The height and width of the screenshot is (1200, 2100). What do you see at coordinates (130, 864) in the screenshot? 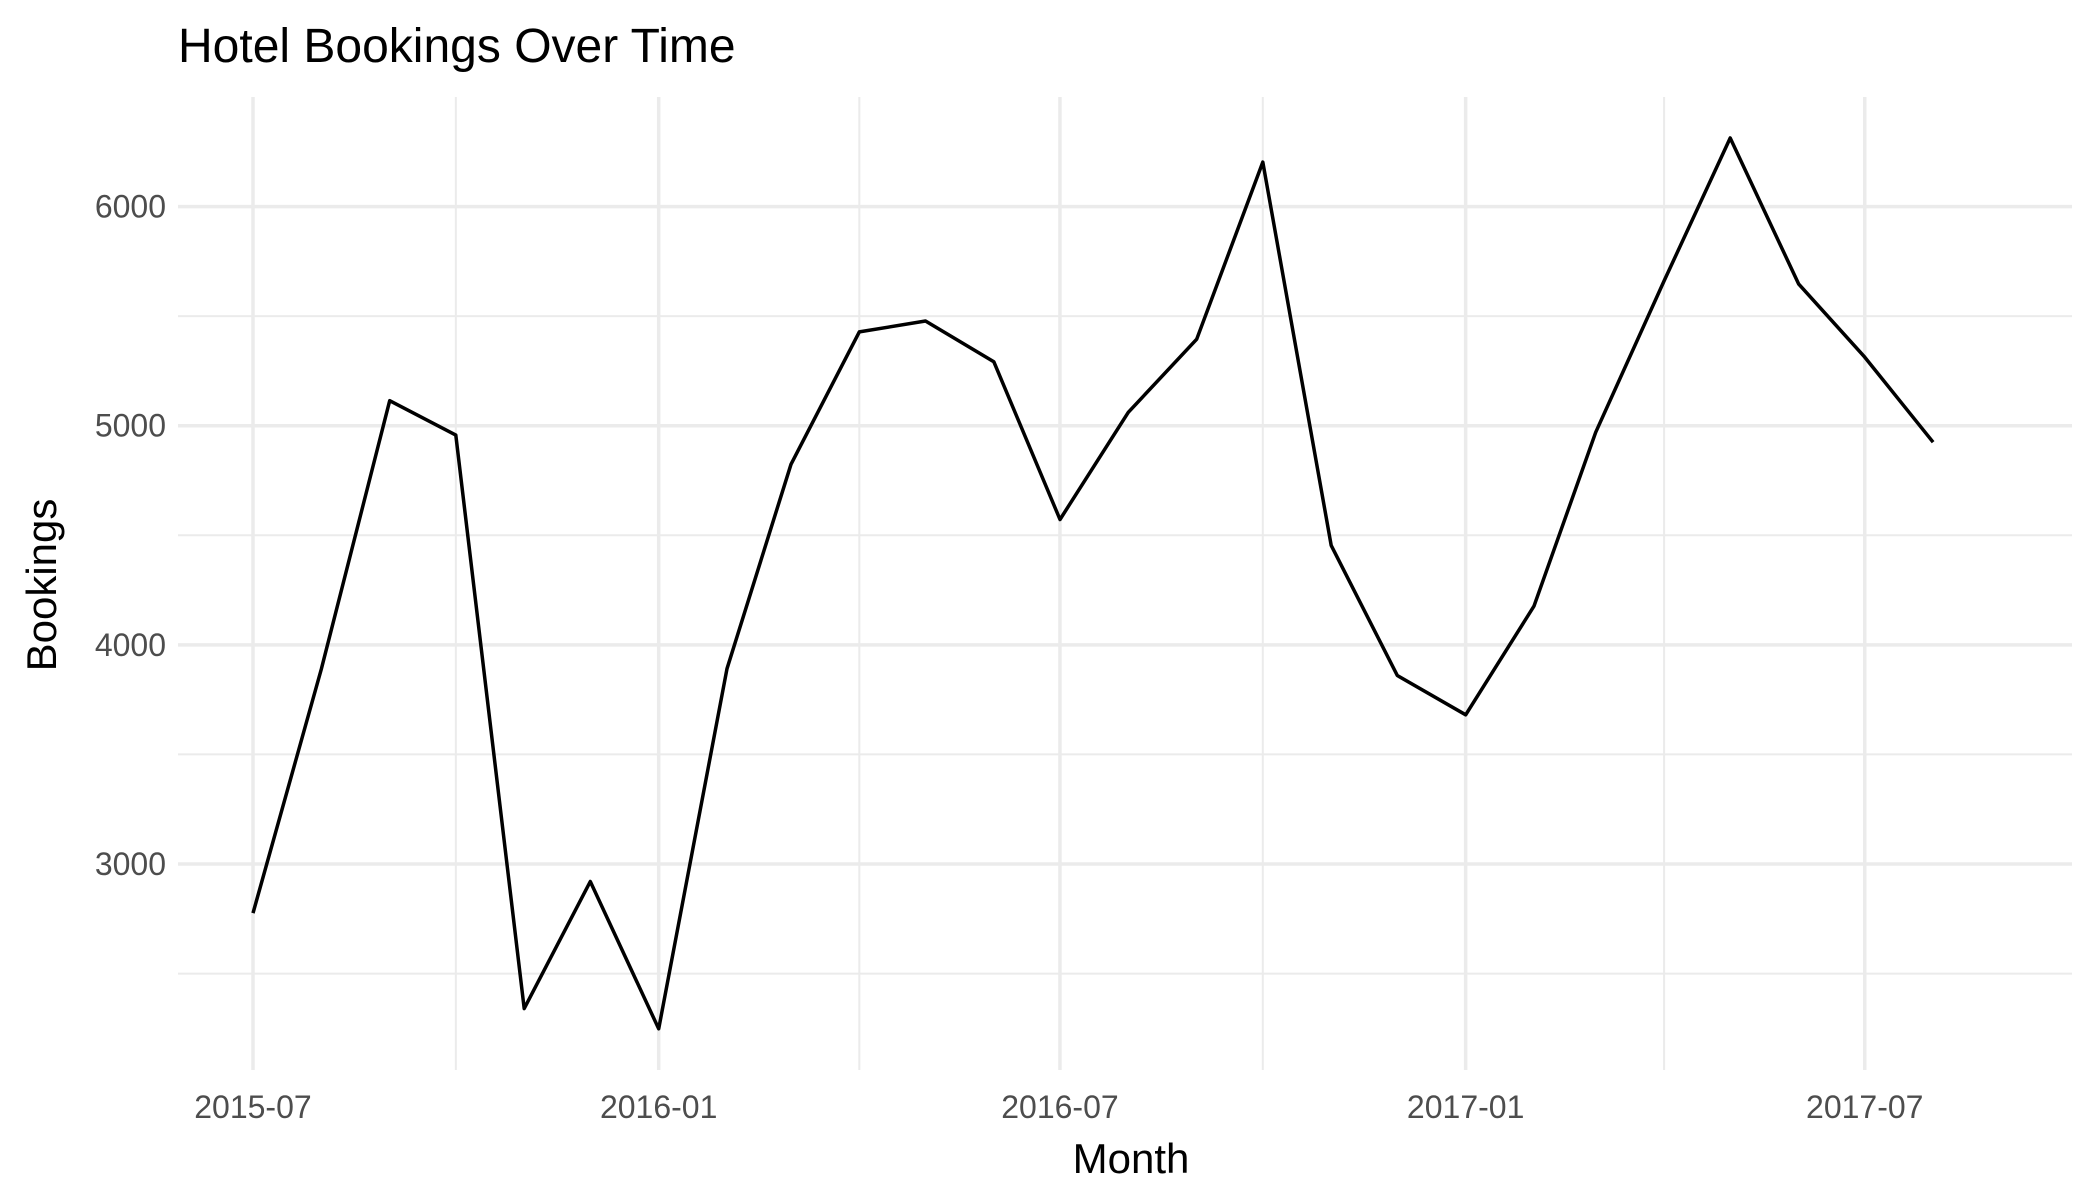
I see `y-tick-label: 3000` at bounding box center [130, 864].